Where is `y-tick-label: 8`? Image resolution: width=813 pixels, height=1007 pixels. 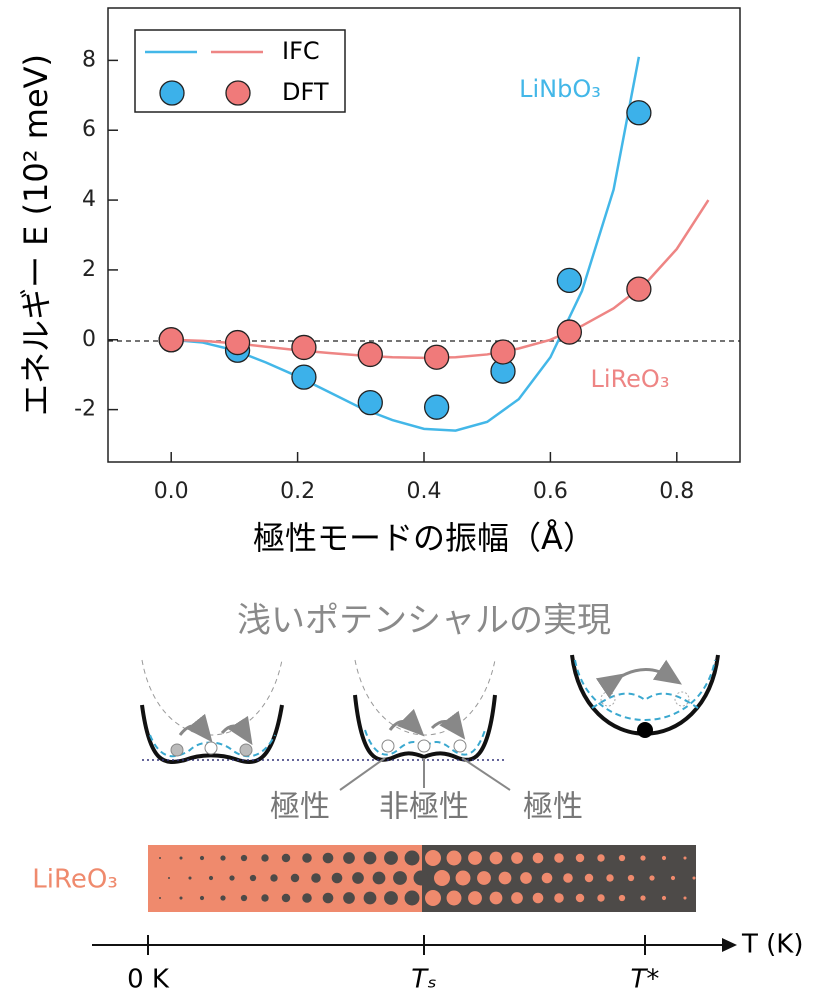
y-tick-label: 8 is located at coordinates (89, 59).